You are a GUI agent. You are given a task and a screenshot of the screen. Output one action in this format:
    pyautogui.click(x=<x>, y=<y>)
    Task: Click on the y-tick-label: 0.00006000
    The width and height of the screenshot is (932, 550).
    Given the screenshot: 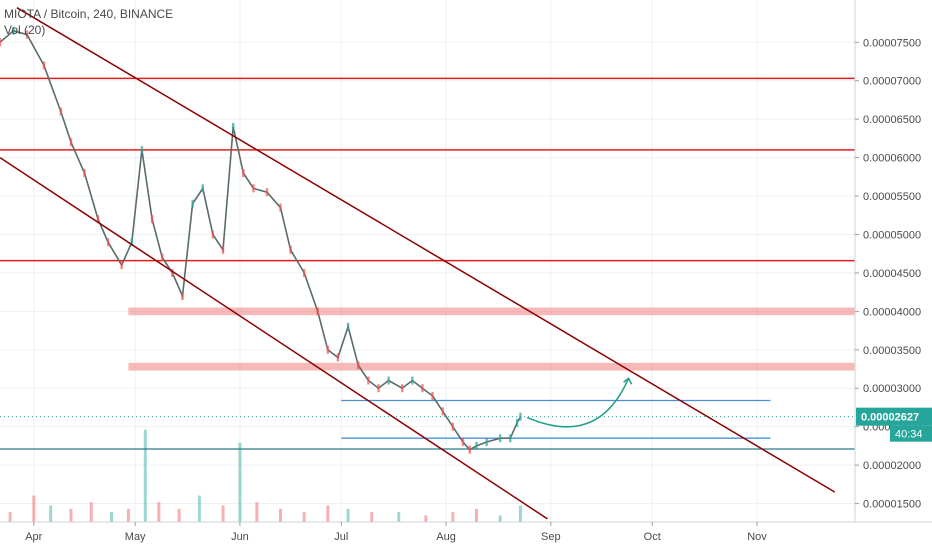 What is the action you would take?
    pyautogui.click(x=892, y=159)
    